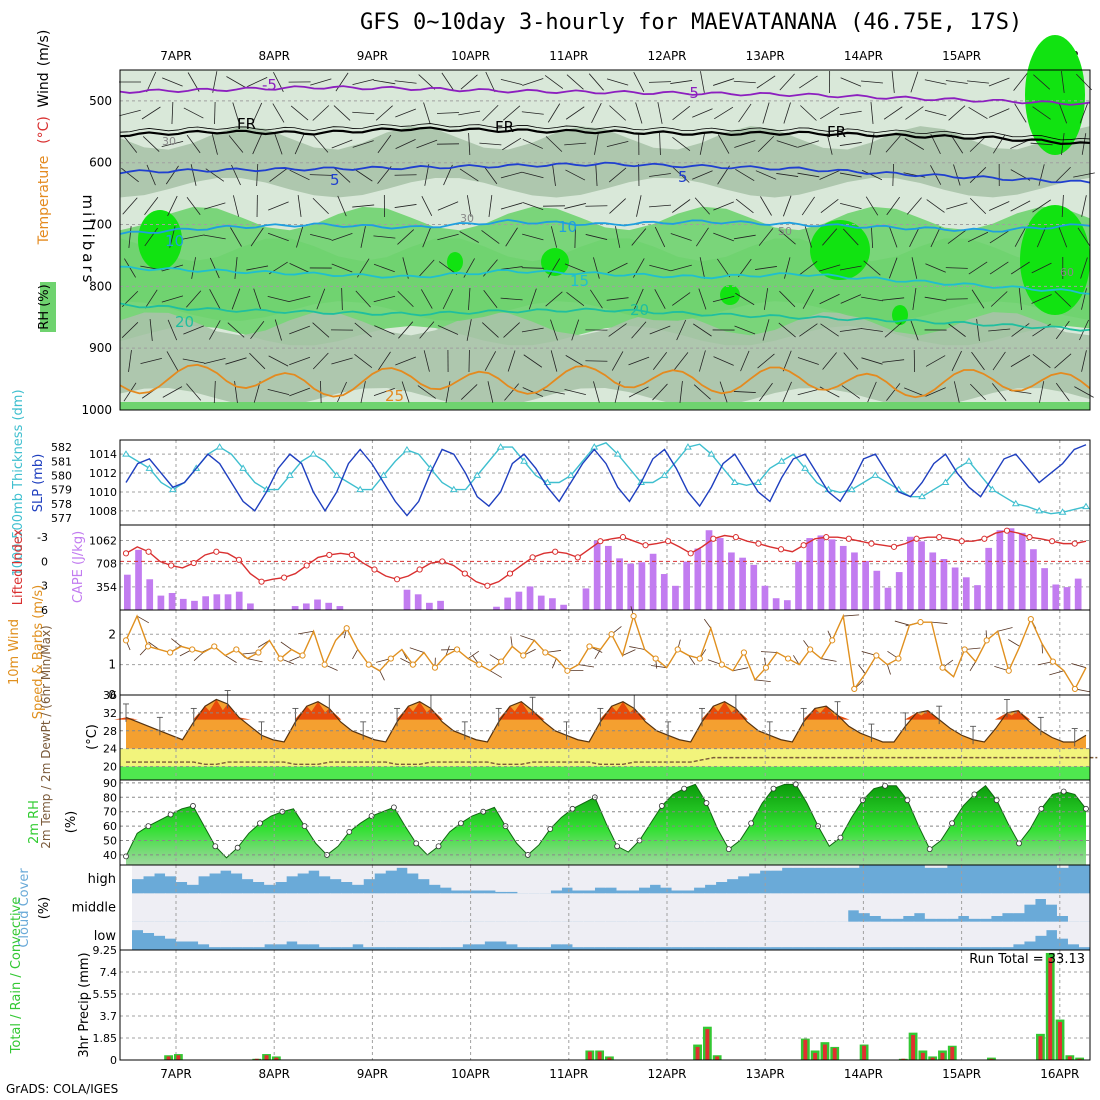  What do you see at coordinates (470, 56) in the screenshot?
I see `top-day-label: 10APR` at bounding box center [470, 56].